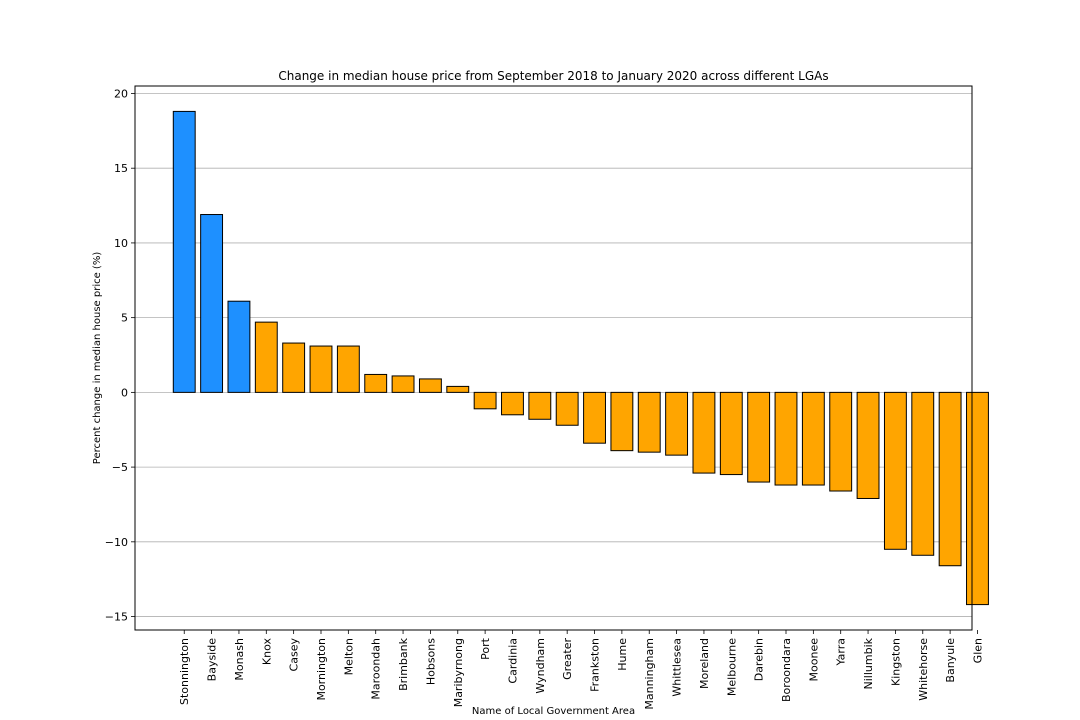 The height and width of the screenshot is (720, 1080). What do you see at coordinates (121, 168) in the screenshot?
I see `y-tick-label: 15` at bounding box center [121, 168].